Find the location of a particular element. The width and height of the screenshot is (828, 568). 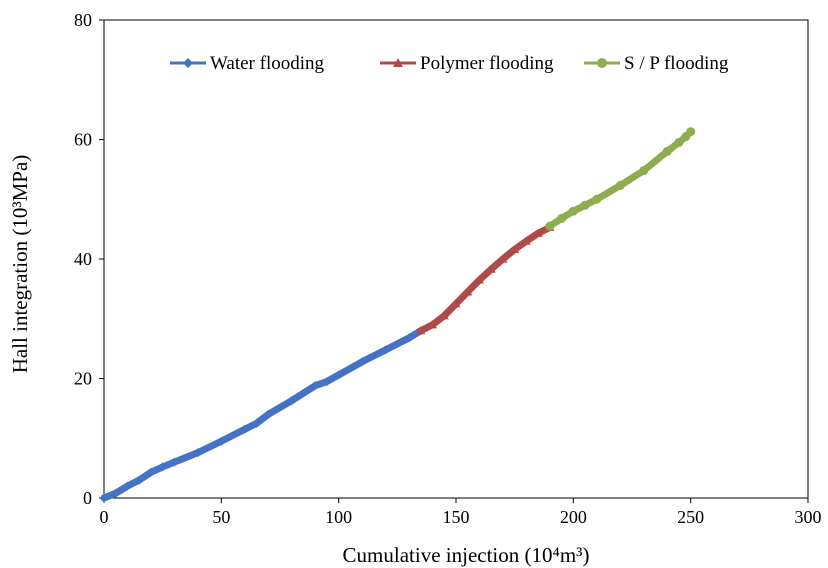

y-tick-label: 60 is located at coordinates (83, 140).